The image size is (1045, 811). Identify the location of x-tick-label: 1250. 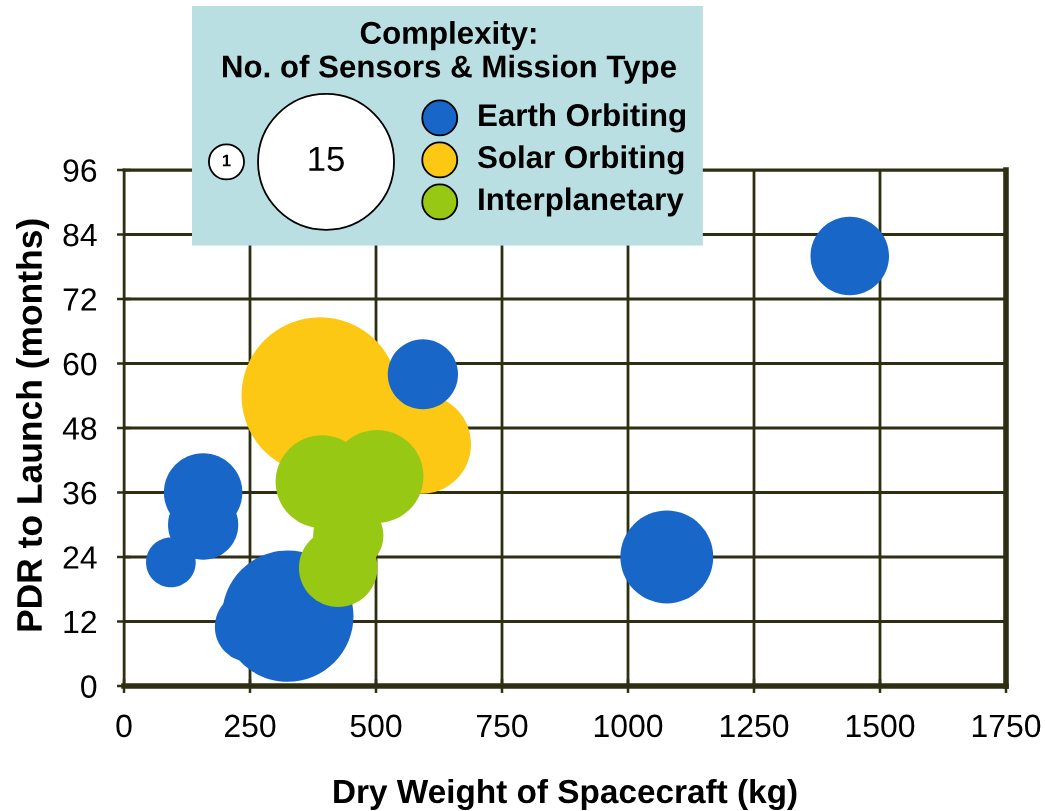
(754, 726).